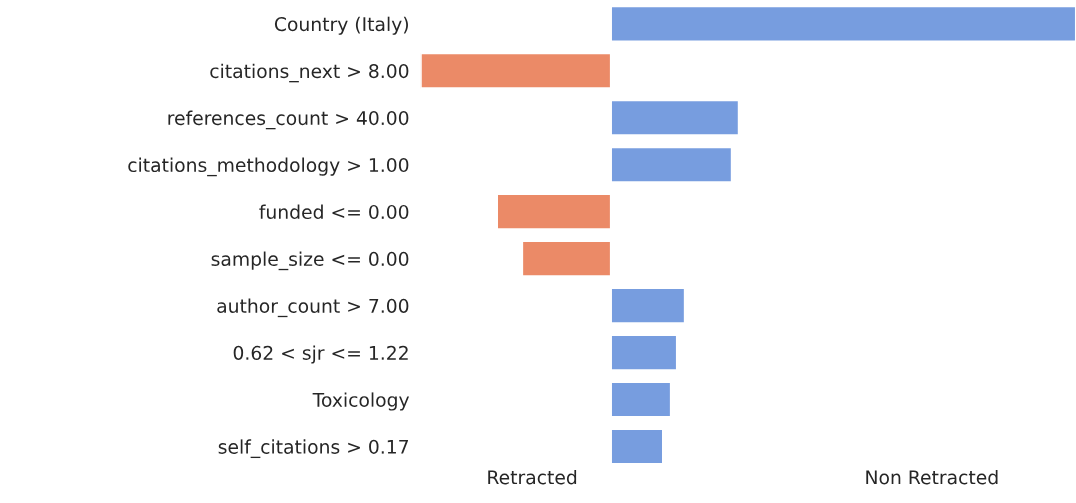 The height and width of the screenshot is (503, 1076). I want to click on y-tick-label: Toxicology, so click(361, 401).